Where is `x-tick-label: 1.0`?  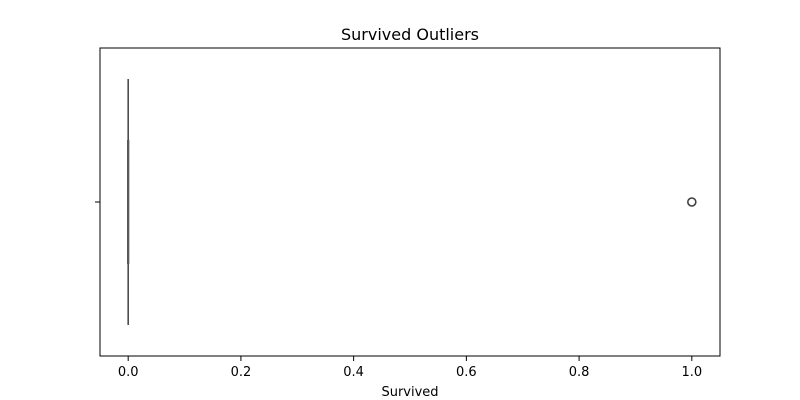 x-tick-label: 1.0 is located at coordinates (691, 372).